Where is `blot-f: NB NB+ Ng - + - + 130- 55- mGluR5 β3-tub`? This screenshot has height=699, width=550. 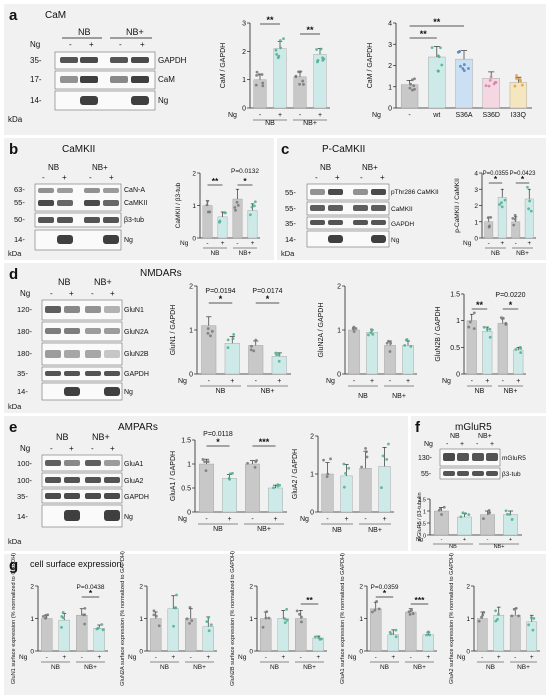 blot-f: NB NB+ Ng - + - + 130- 55- mGluR5 β3-tub is located at coordinates (472, 456).